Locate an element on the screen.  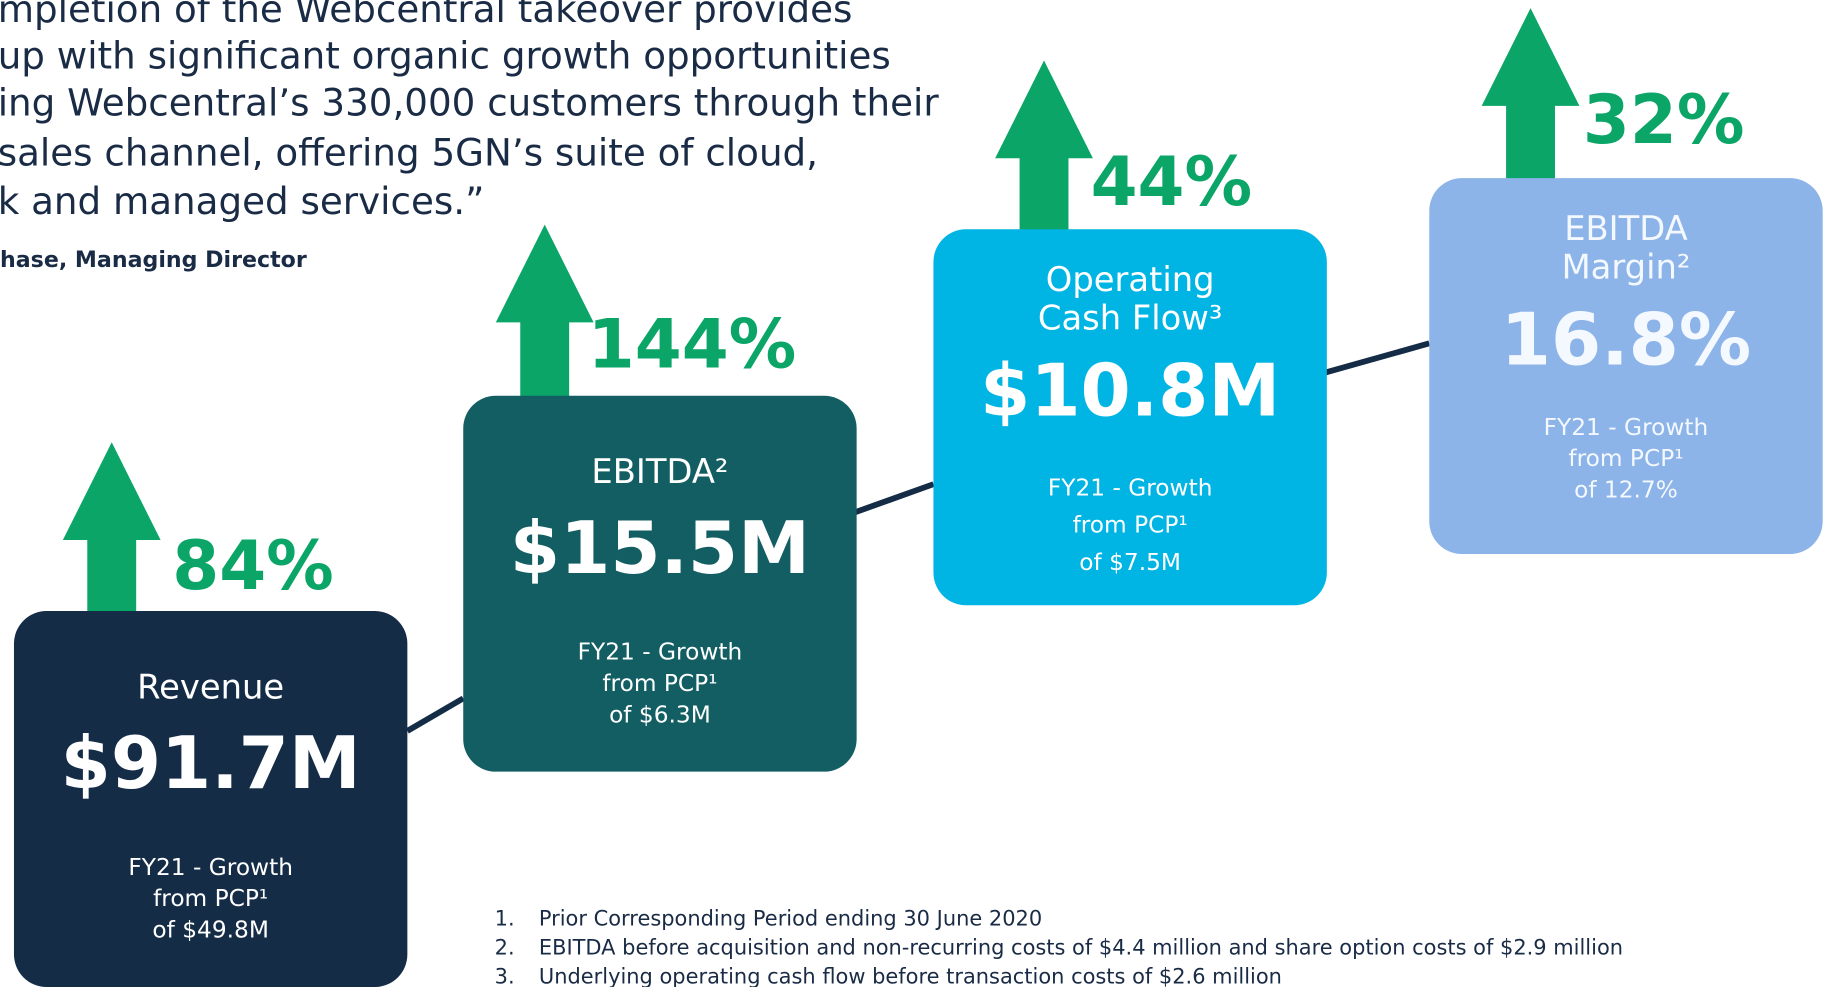
card-title: EBITDA² is located at coordinates (659, 471).